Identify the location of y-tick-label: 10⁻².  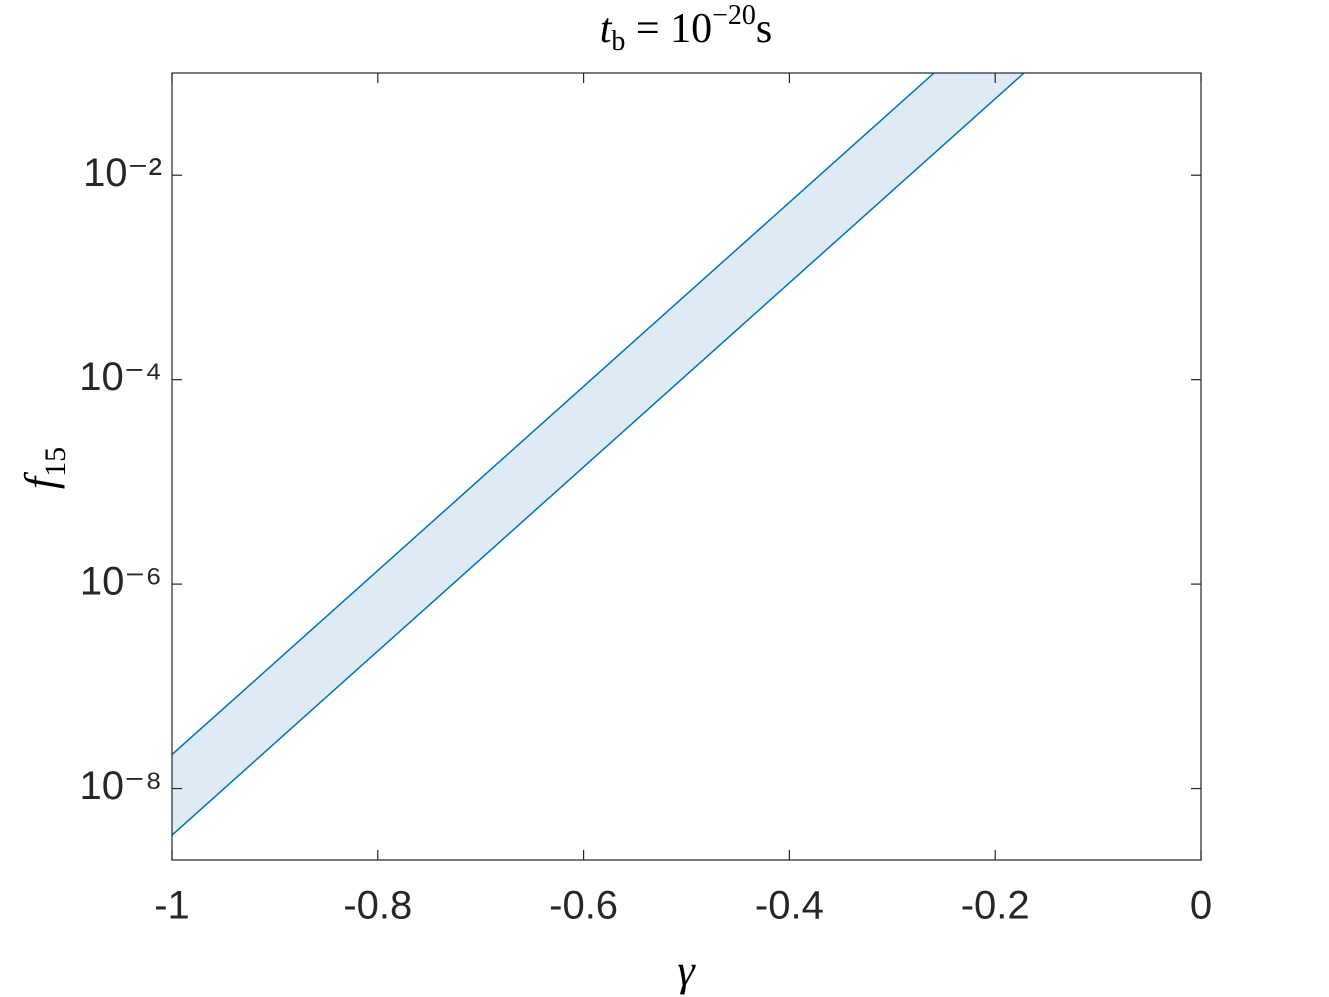
(122, 173).